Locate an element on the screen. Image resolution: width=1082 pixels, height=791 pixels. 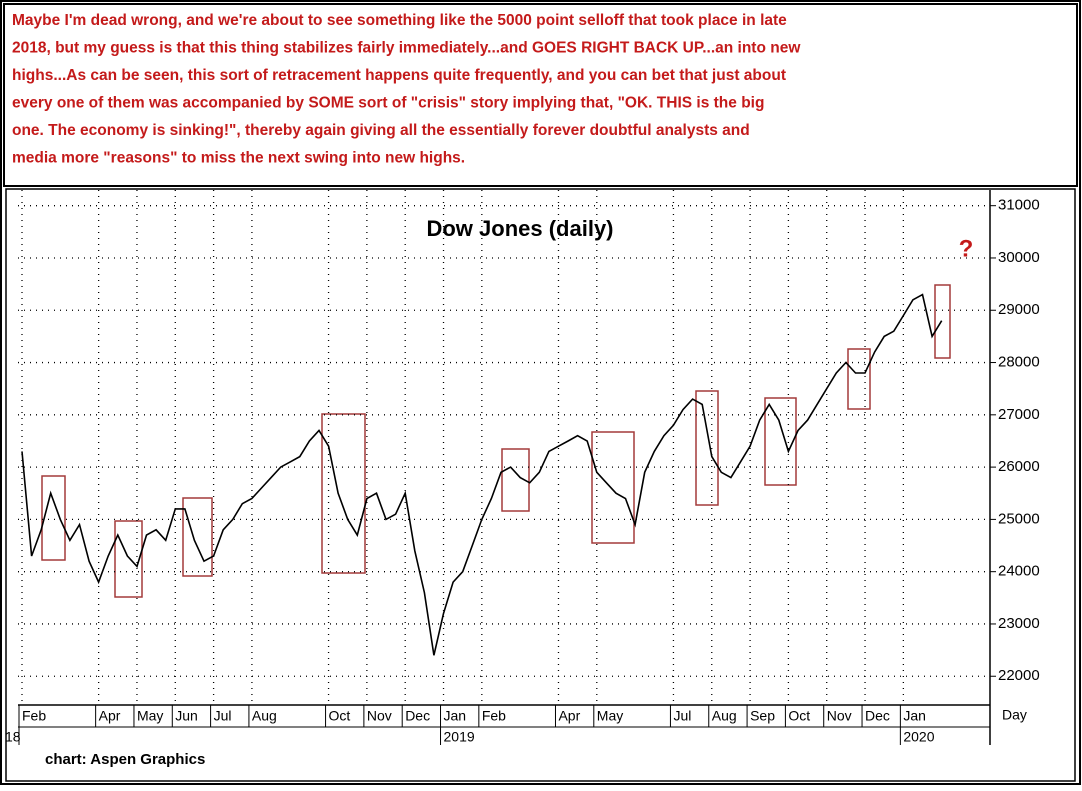
x-tick-label: Jun is located at coordinates (186, 716).